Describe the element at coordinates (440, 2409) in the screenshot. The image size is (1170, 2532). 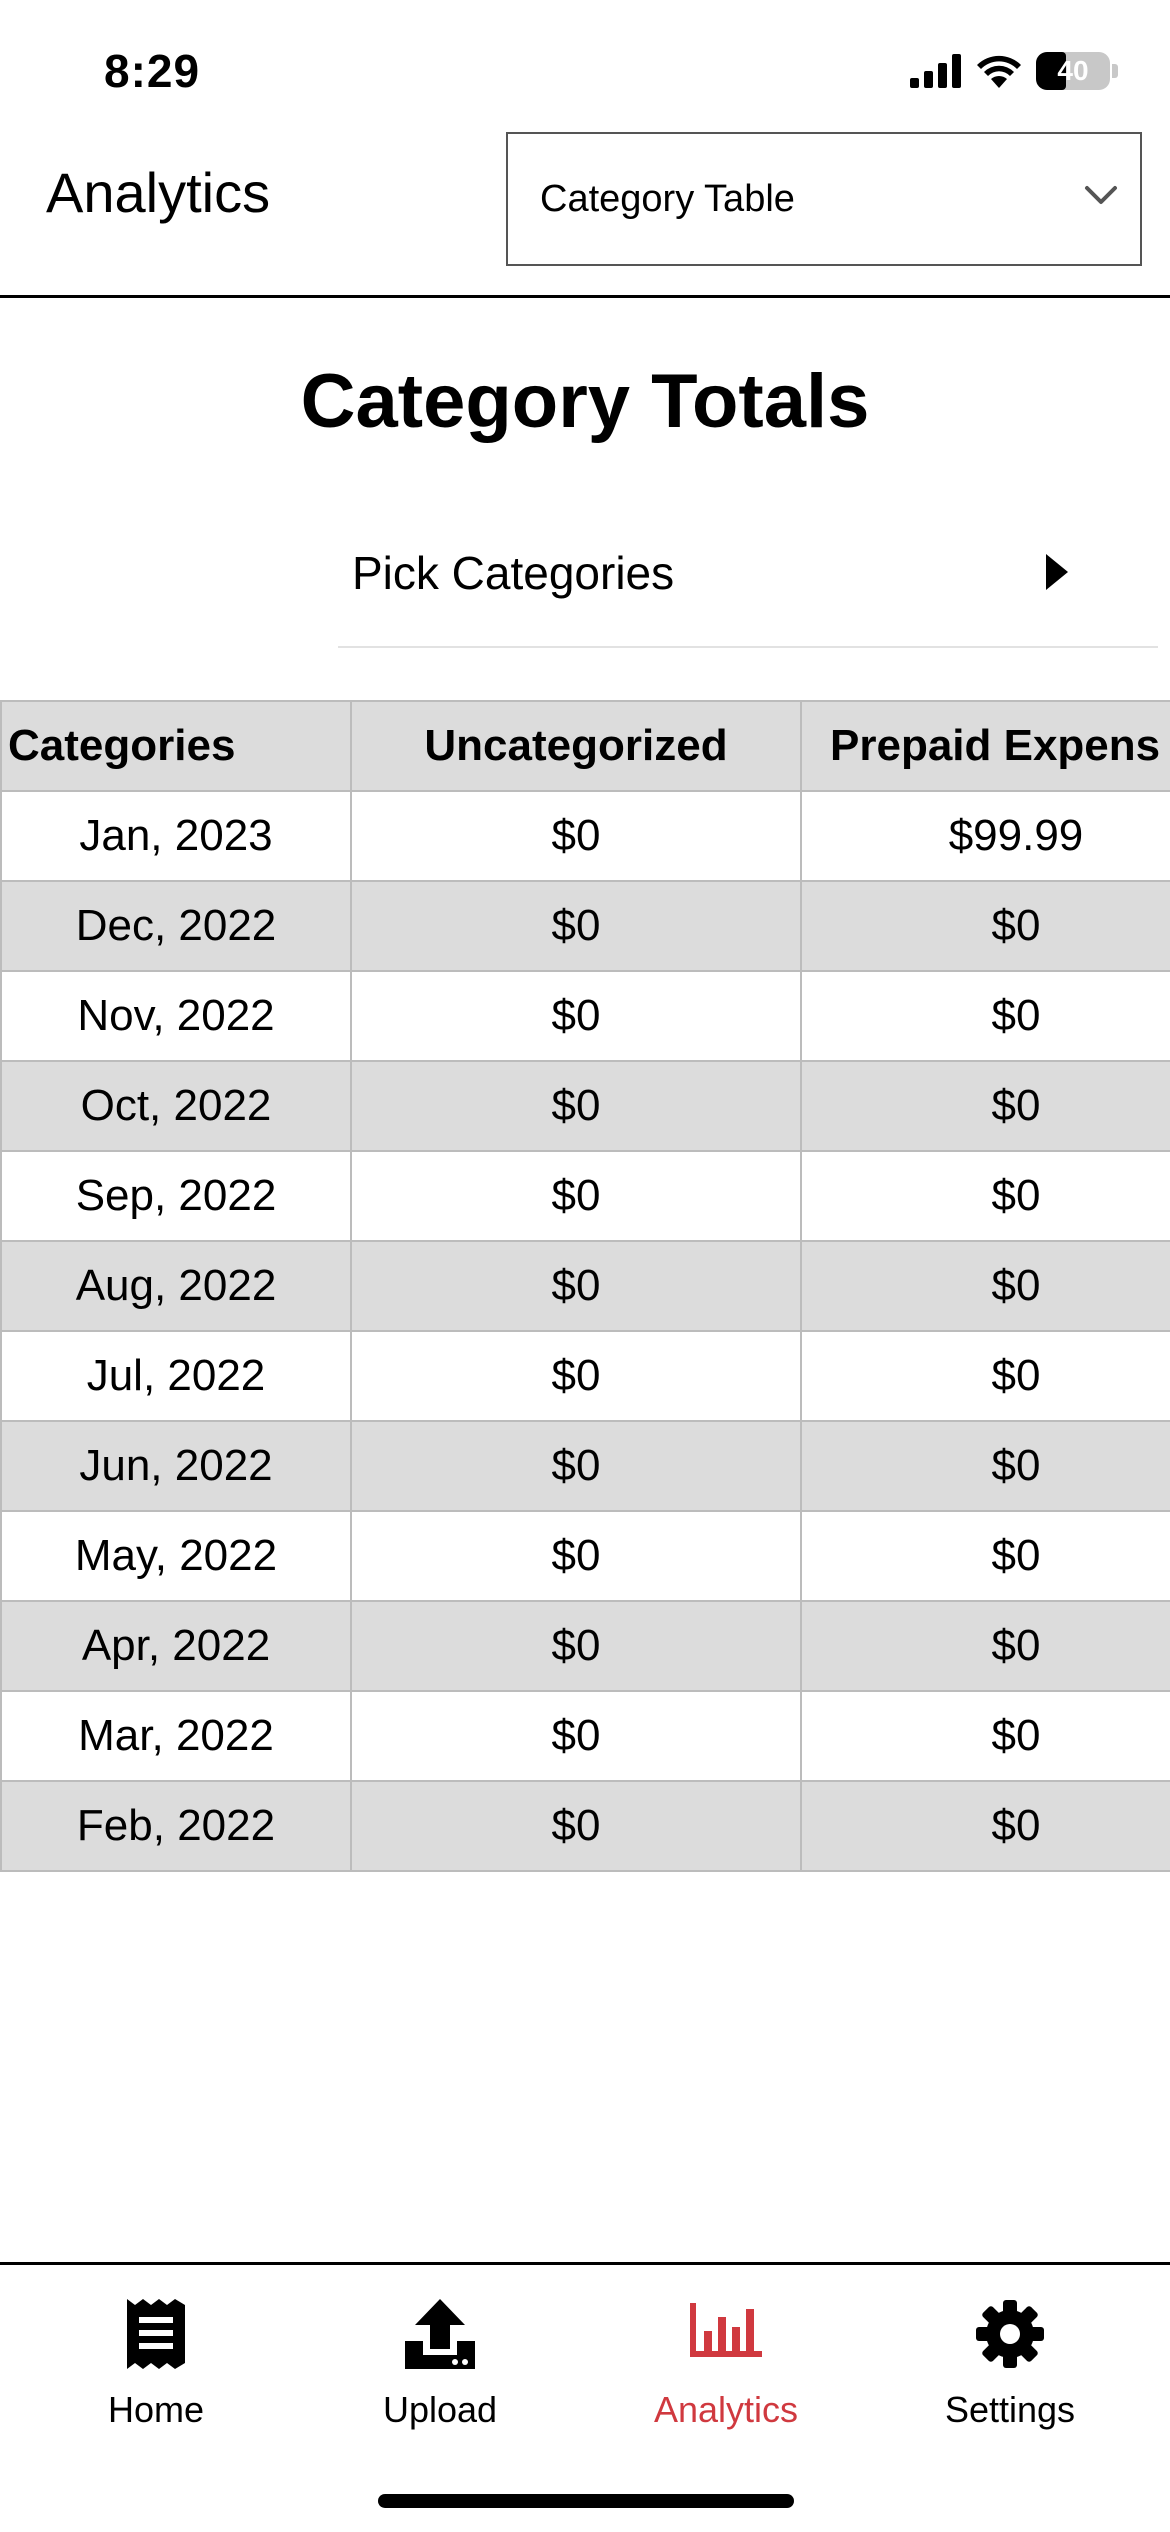
I see `tab-label: Upload` at that location.